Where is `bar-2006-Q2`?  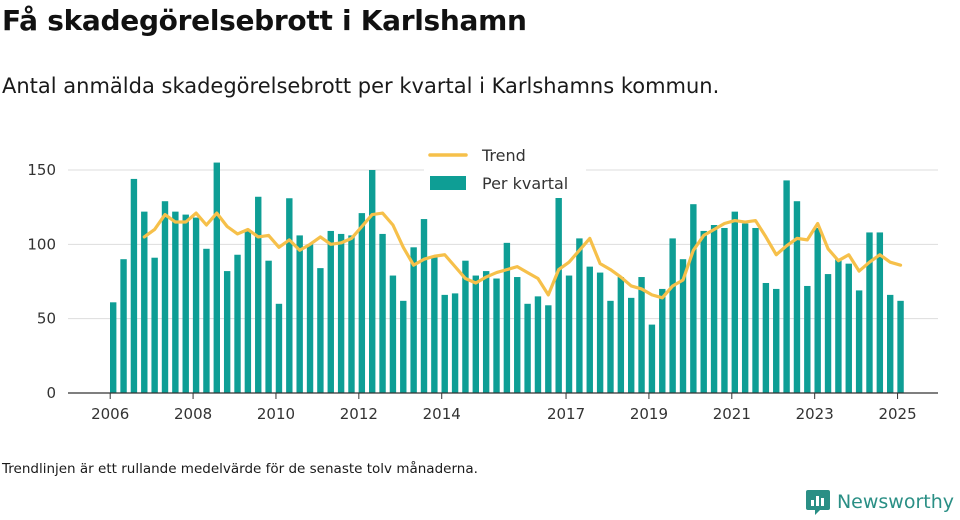 bar-2006-Q2 is located at coordinates (123, 326).